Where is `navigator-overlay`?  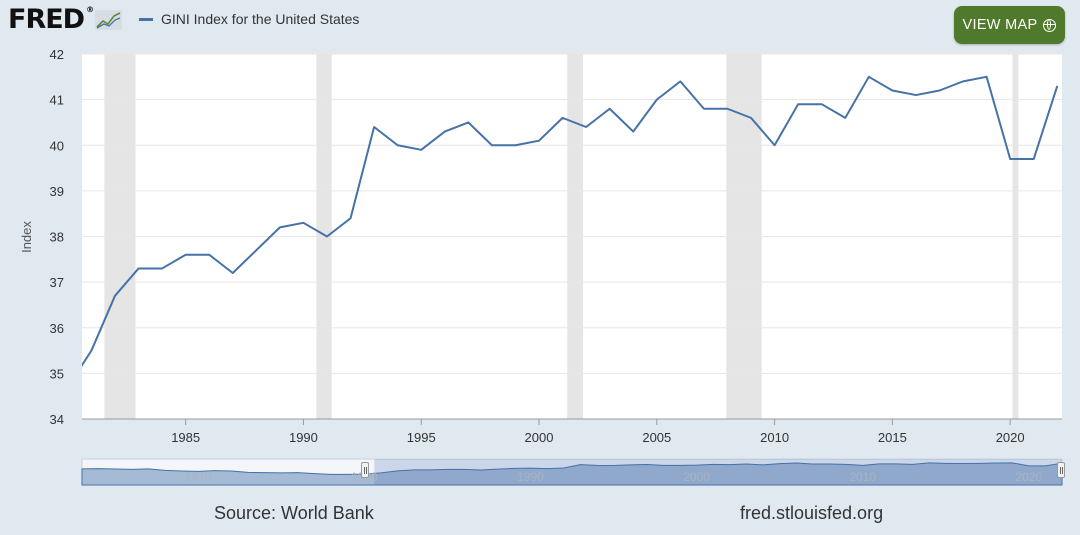
navigator-overlay is located at coordinates (573, 472).